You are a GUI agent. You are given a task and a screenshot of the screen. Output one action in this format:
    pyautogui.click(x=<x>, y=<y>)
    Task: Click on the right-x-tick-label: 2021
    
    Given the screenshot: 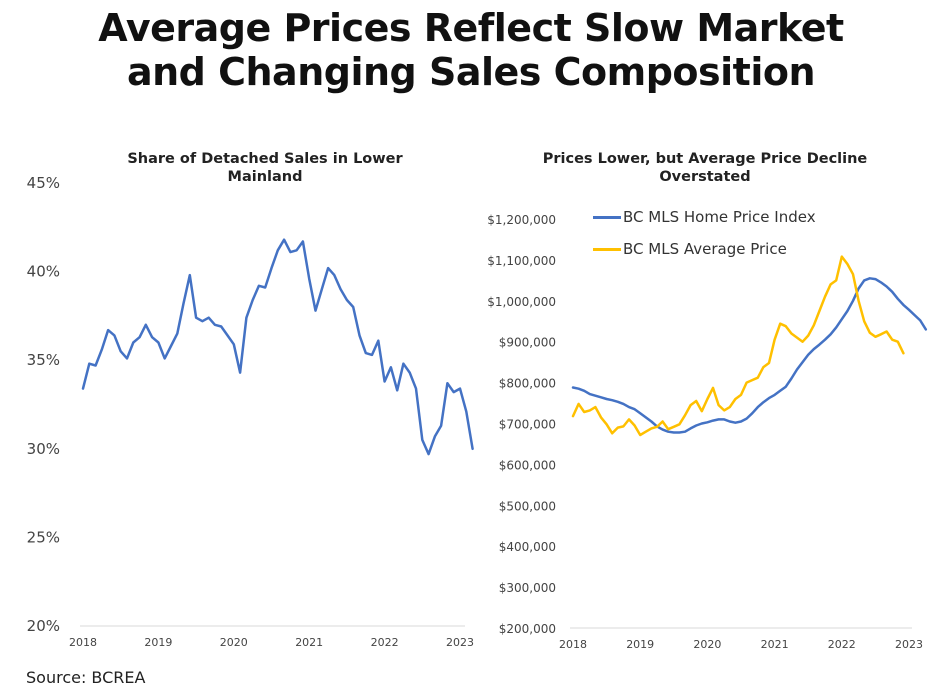 What is the action you would take?
    pyautogui.click(x=775, y=644)
    